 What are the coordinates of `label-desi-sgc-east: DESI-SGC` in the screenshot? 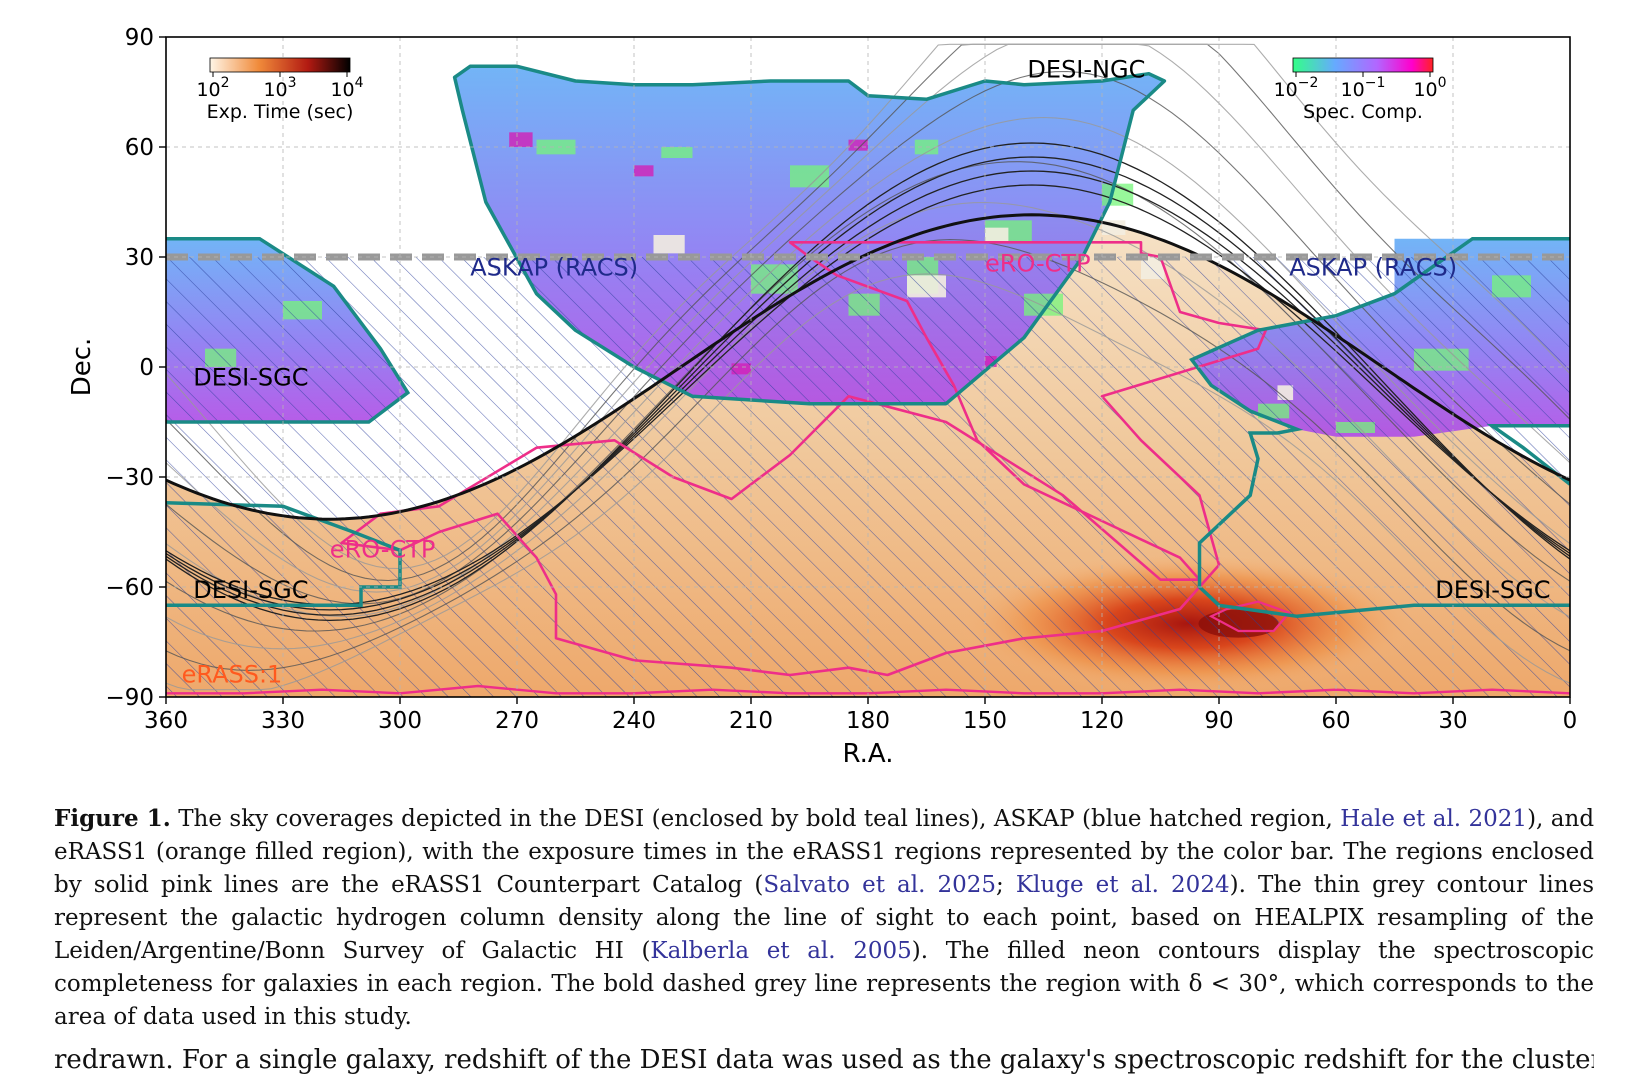 It's located at (1492, 590).